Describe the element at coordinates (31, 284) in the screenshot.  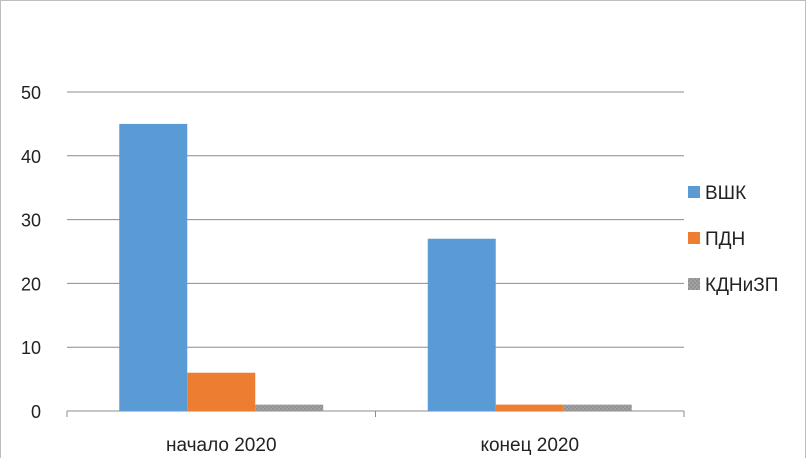
I see `y-tick-label: 20` at that location.